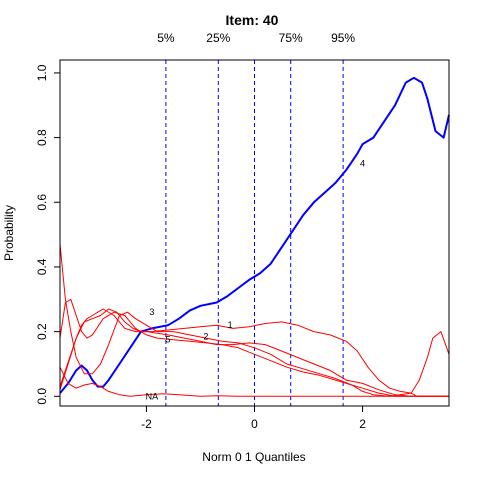 The height and width of the screenshot is (480, 480). What do you see at coordinates (362, 163) in the screenshot?
I see `series-label-4: 4` at bounding box center [362, 163].